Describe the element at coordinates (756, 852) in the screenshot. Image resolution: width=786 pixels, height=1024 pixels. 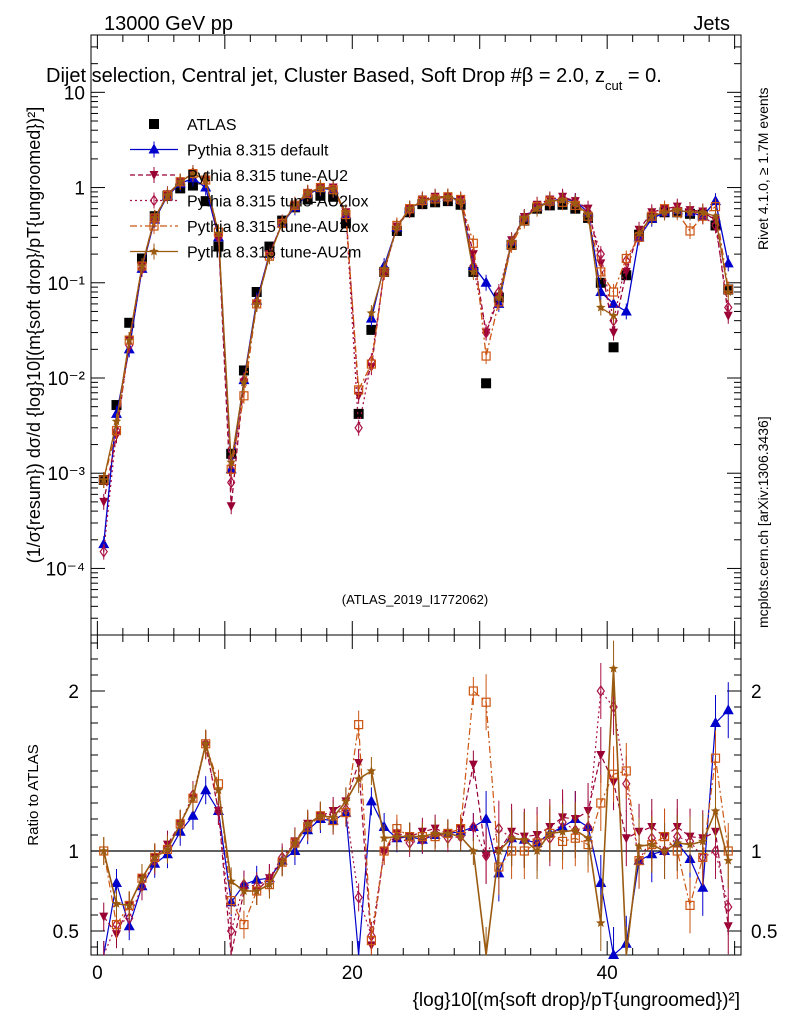
I see `ratio-y-tick-label-right: 1` at that location.